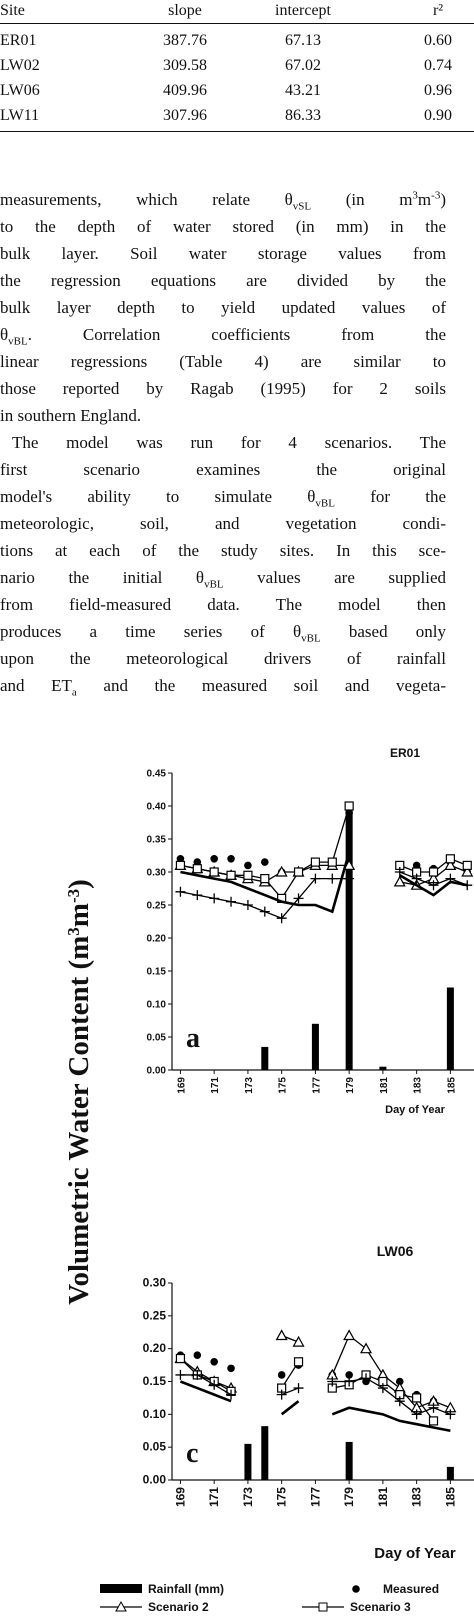  I want to click on table-cell: 67.13, so click(303, 40).